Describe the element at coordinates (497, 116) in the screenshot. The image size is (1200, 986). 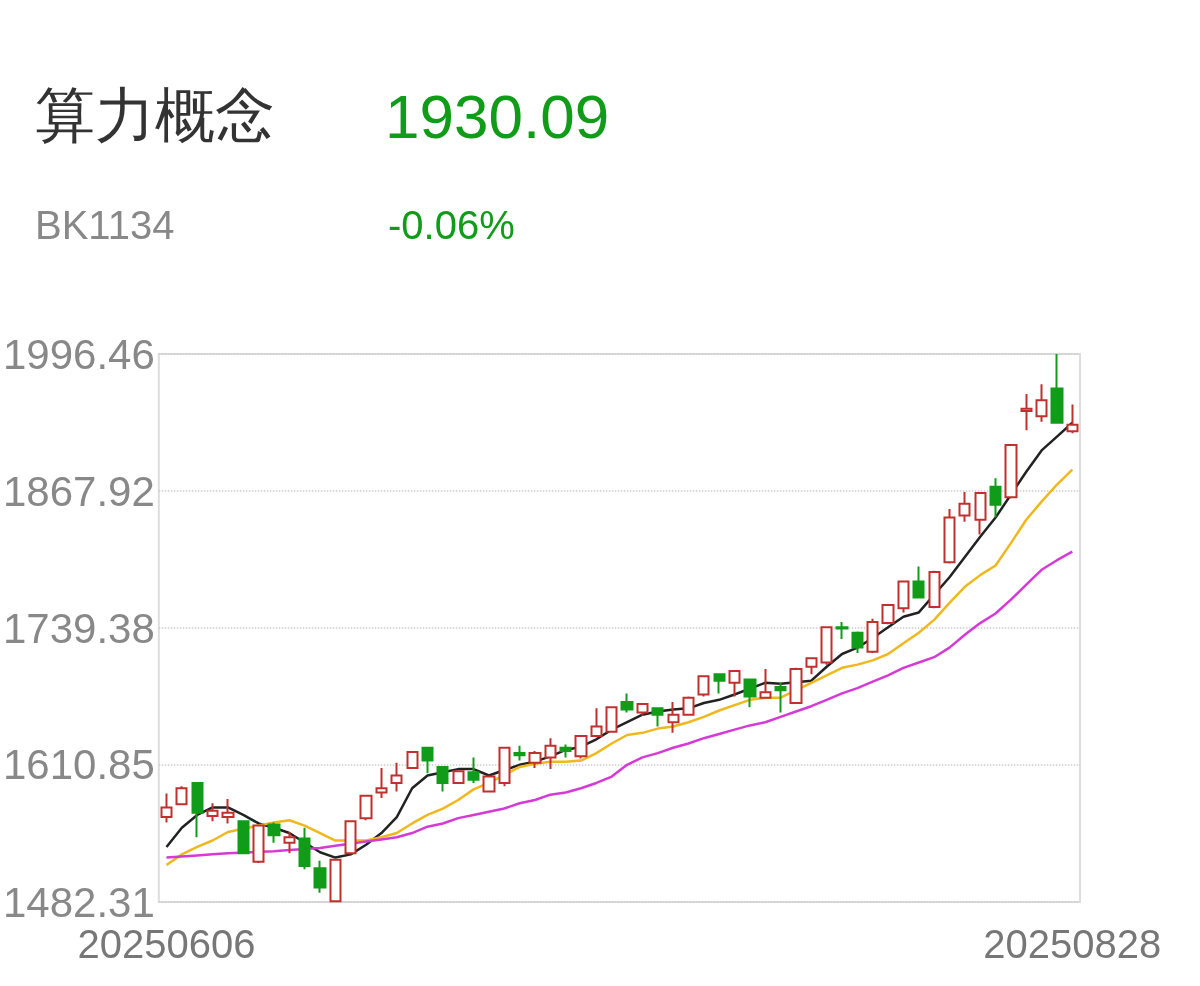
I see `text: 1930.09` at that location.